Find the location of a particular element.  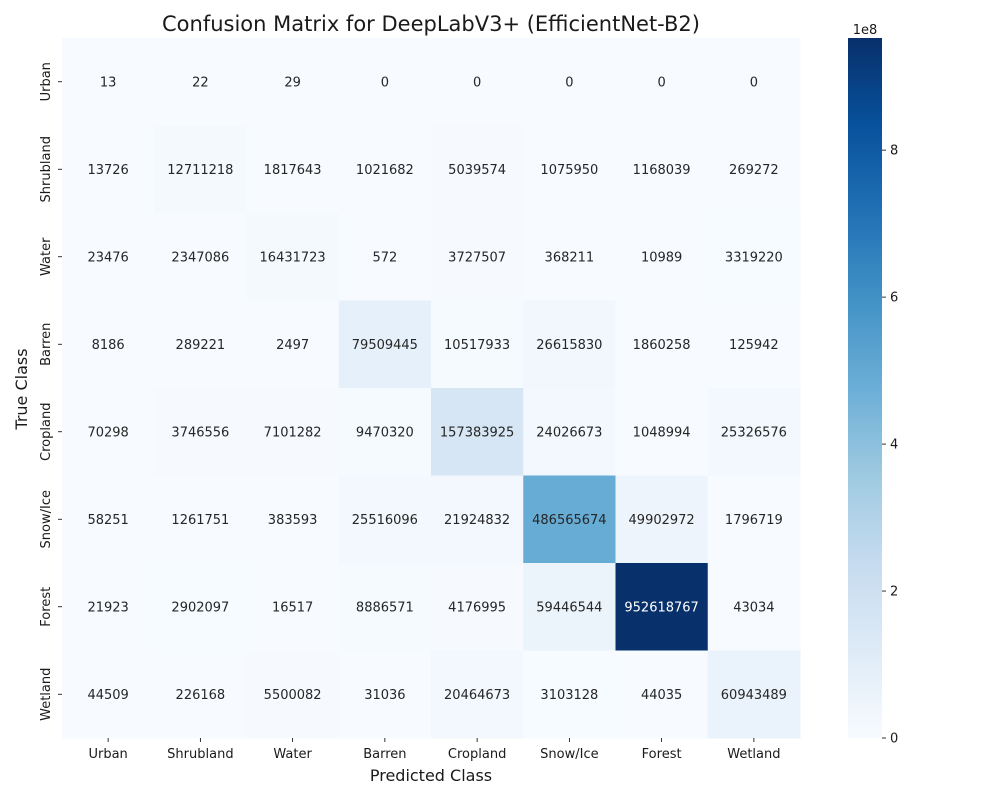

cell-value-label: 44035 is located at coordinates (661, 695).